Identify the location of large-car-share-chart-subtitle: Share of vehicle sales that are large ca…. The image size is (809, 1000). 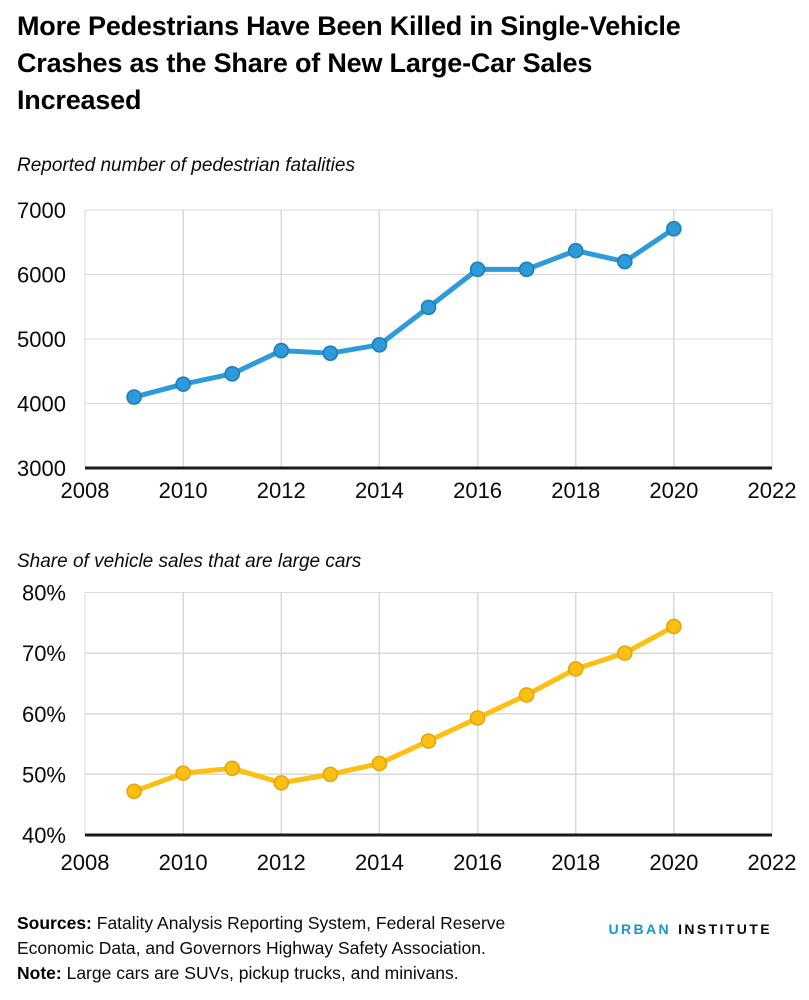
(189, 561).